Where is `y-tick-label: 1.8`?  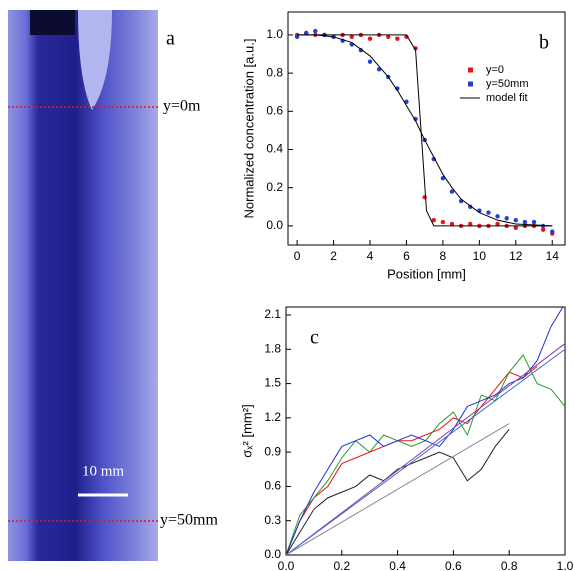 y-tick-label: 1.8 is located at coordinates (272, 348).